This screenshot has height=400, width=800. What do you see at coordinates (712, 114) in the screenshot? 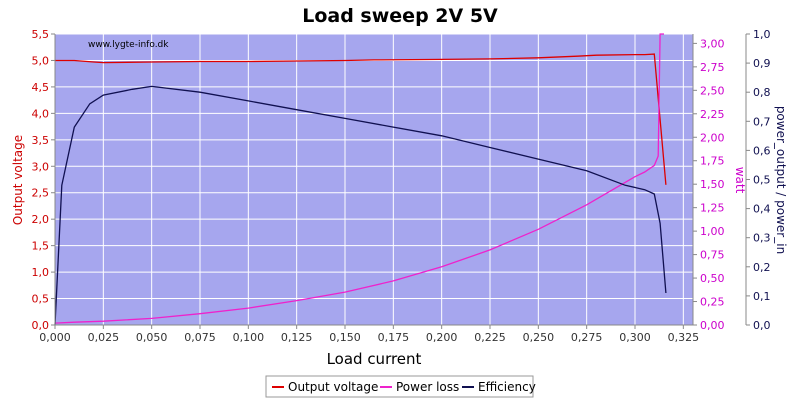
I see `y-right1-tick-label: 2,25` at bounding box center [712, 114].